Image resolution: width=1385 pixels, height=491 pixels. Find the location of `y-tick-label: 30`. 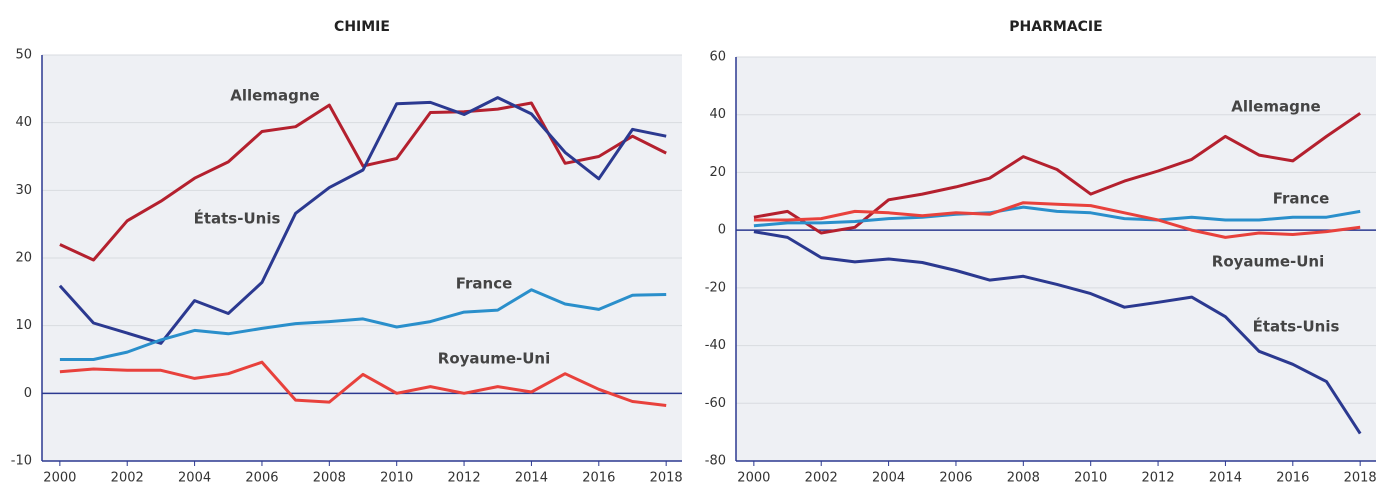

y-tick-label: 30 is located at coordinates (23, 190).